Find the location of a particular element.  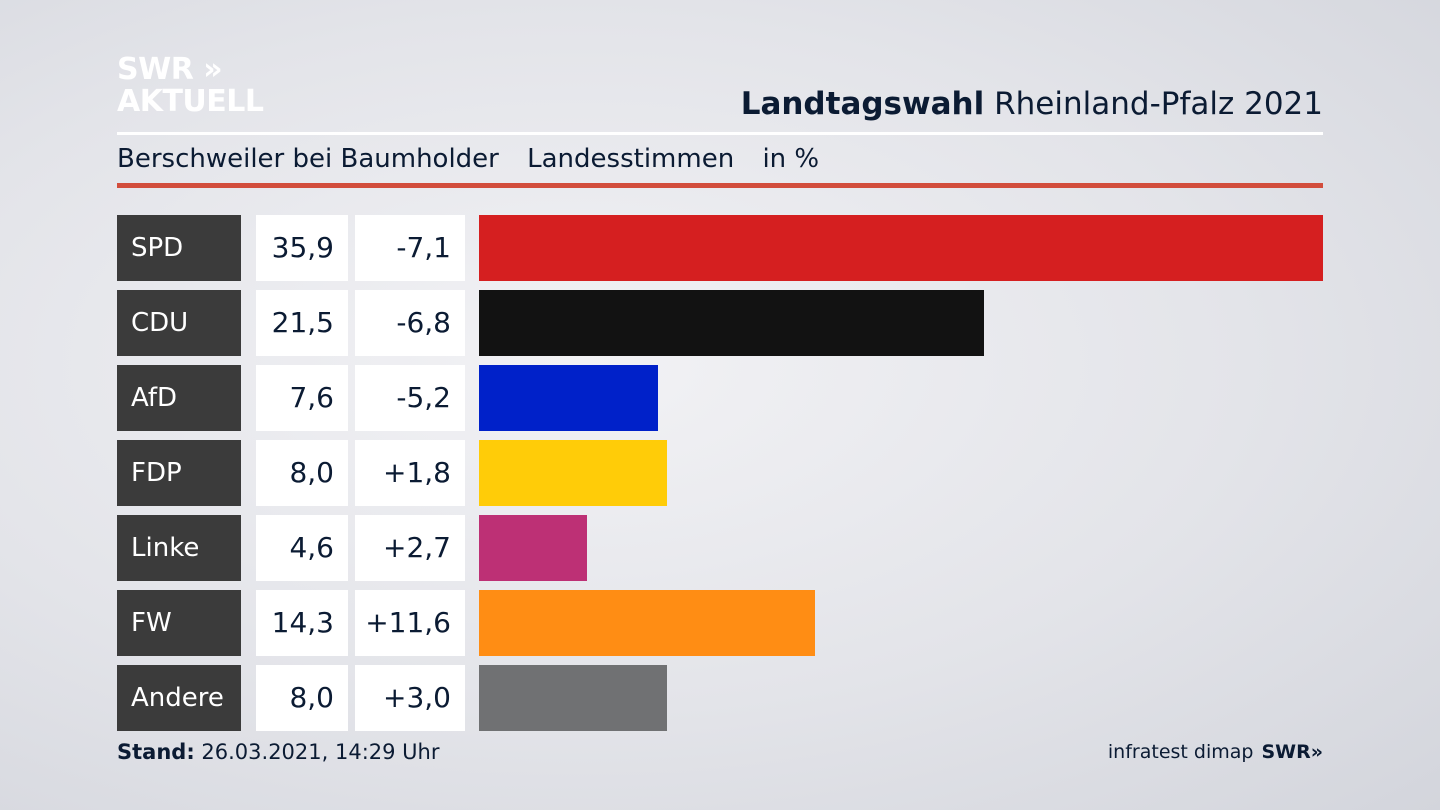

party-label: Linke is located at coordinates (179, 548).